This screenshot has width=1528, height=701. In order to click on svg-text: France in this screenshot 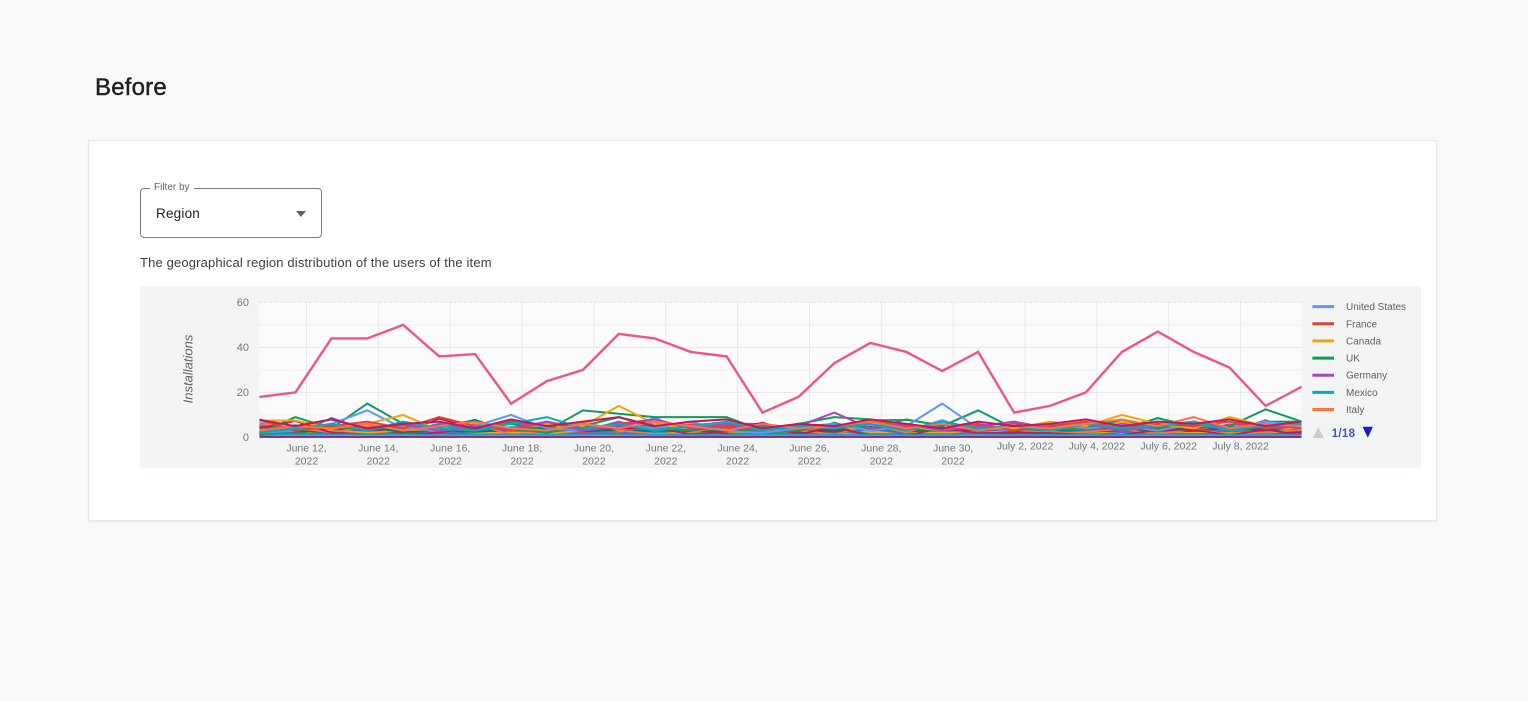, I will do `click(1362, 324)`.